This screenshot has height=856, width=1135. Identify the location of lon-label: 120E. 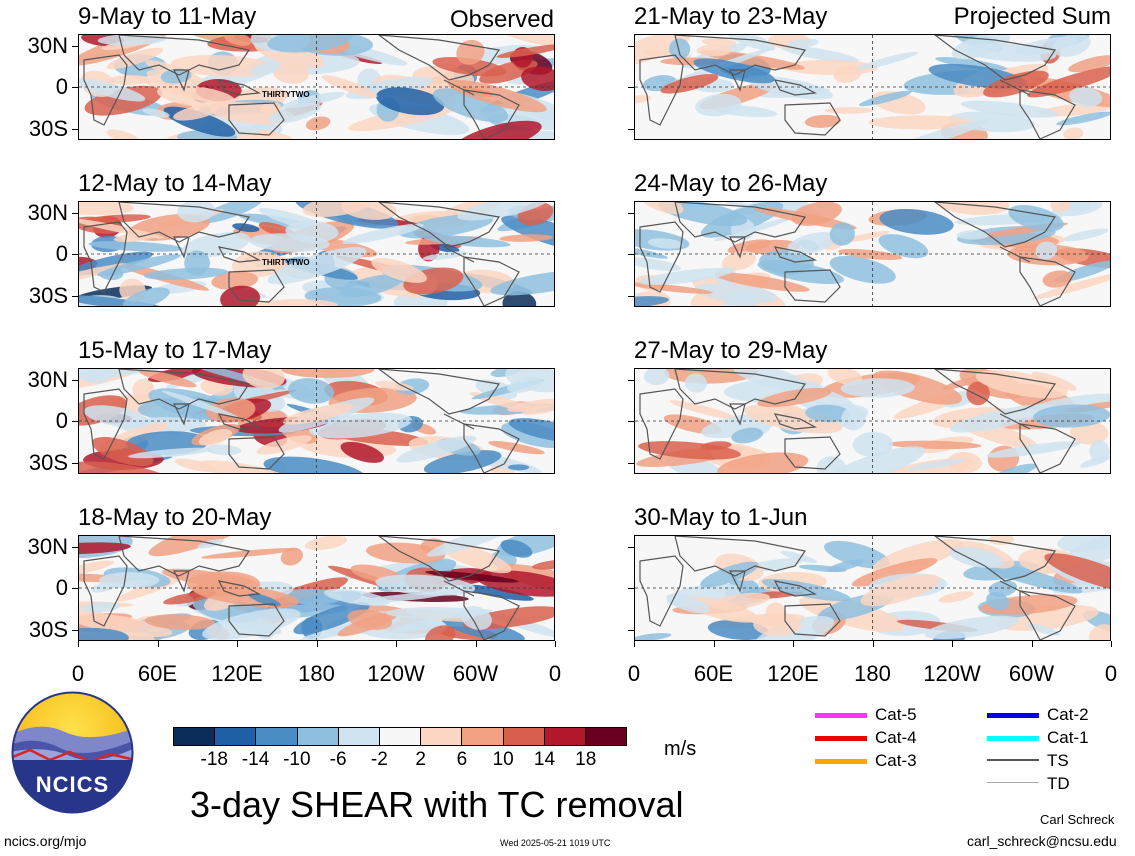
(237, 673).